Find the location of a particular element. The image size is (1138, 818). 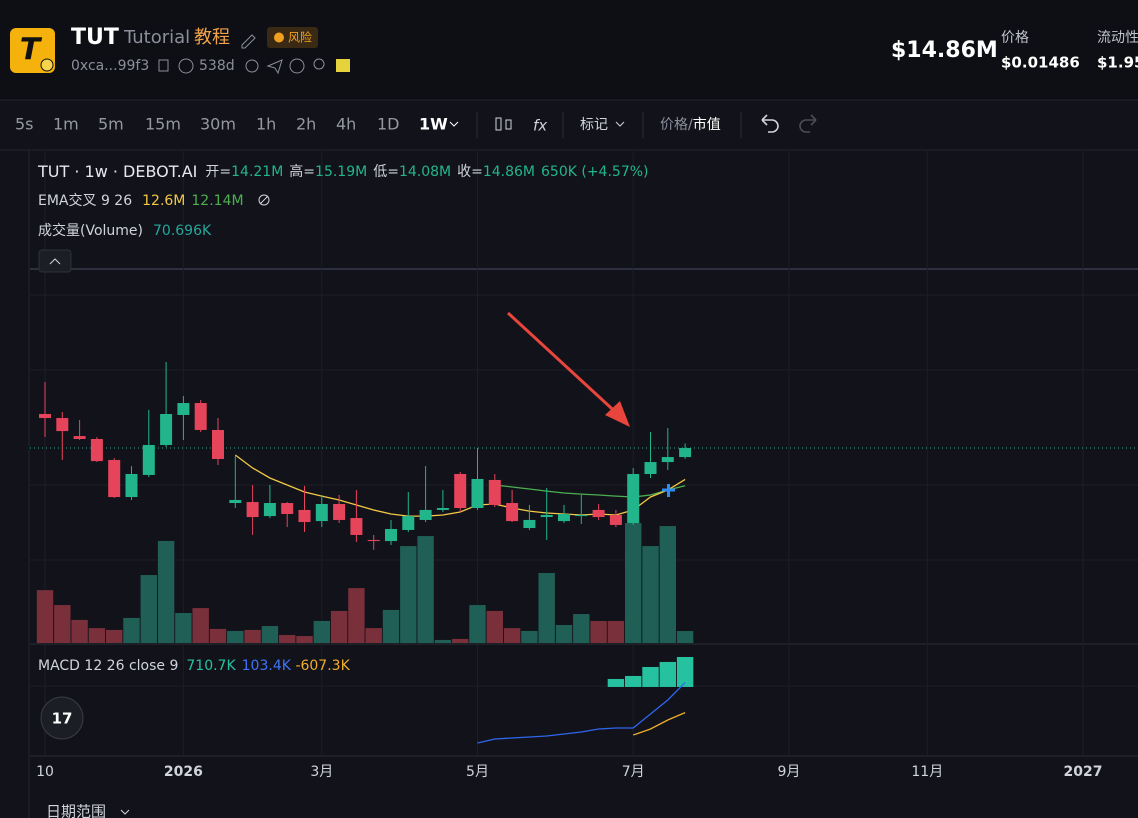

c-label: 收= is located at coordinates (470, 172).